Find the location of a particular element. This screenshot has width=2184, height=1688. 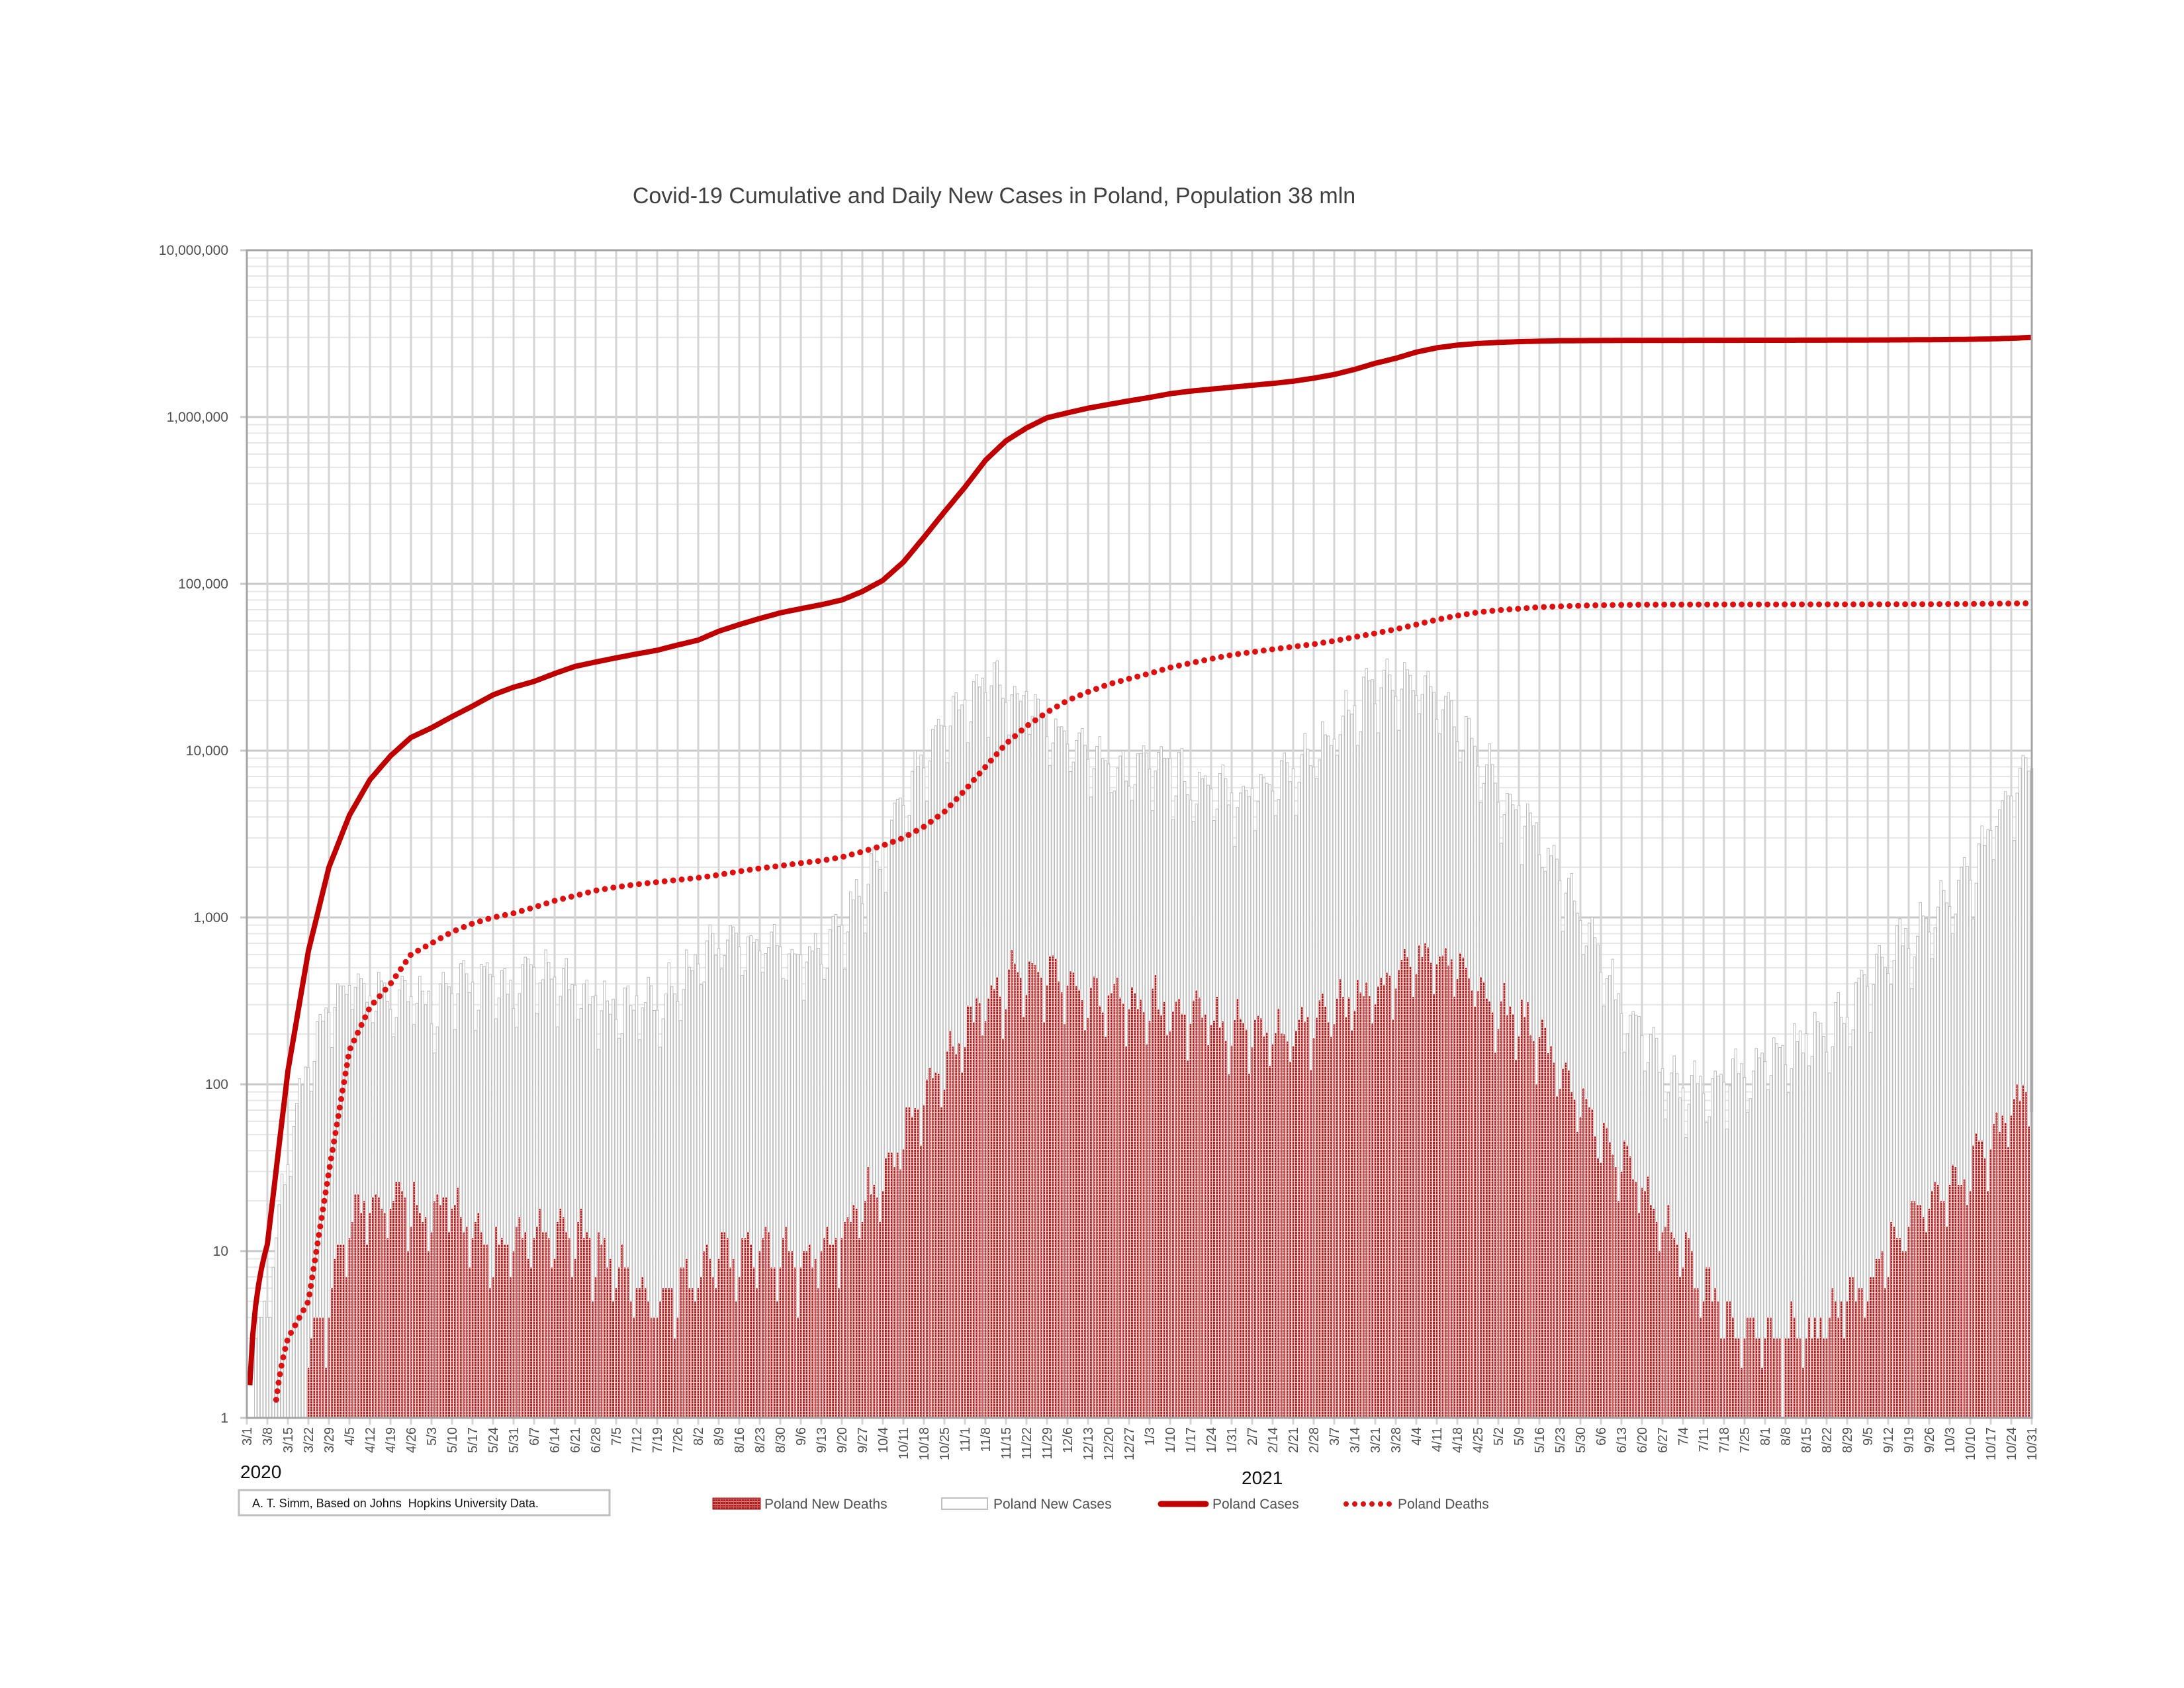

x-tick-label: 6/21 is located at coordinates (576, 1440).